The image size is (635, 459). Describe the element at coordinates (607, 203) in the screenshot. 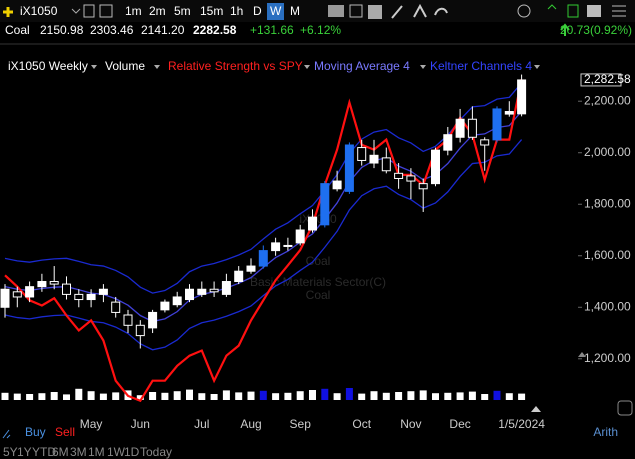

I see `y-tick-label: 1,800.00` at that location.